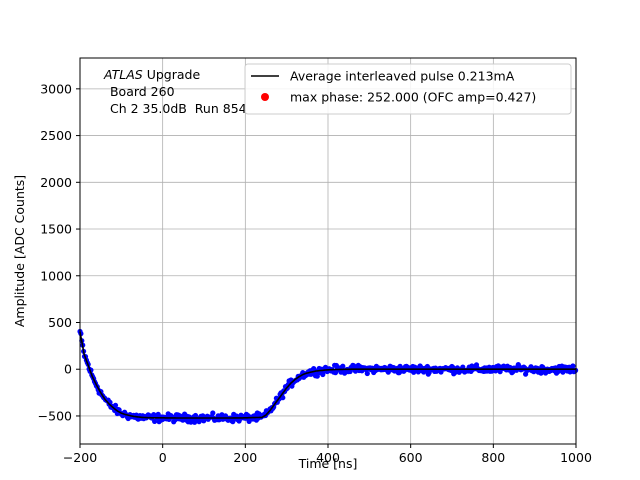  I want to click on y-tick-label: 1500, so click(56, 229).